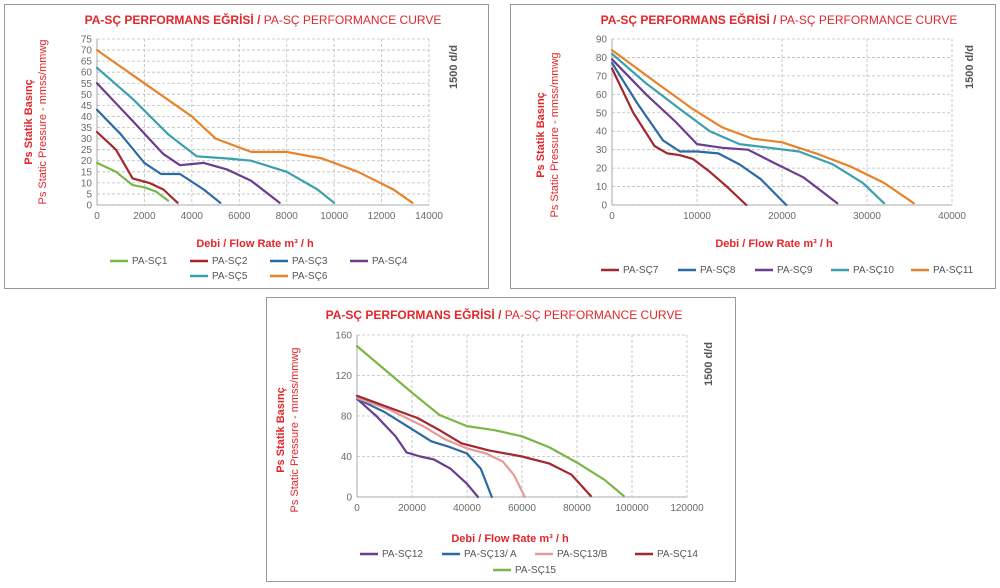 The width and height of the screenshot is (1000, 588). What do you see at coordinates (429, 216) in the screenshot?
I see `x-tick-label: 14000` at bounding box center [429, 216].